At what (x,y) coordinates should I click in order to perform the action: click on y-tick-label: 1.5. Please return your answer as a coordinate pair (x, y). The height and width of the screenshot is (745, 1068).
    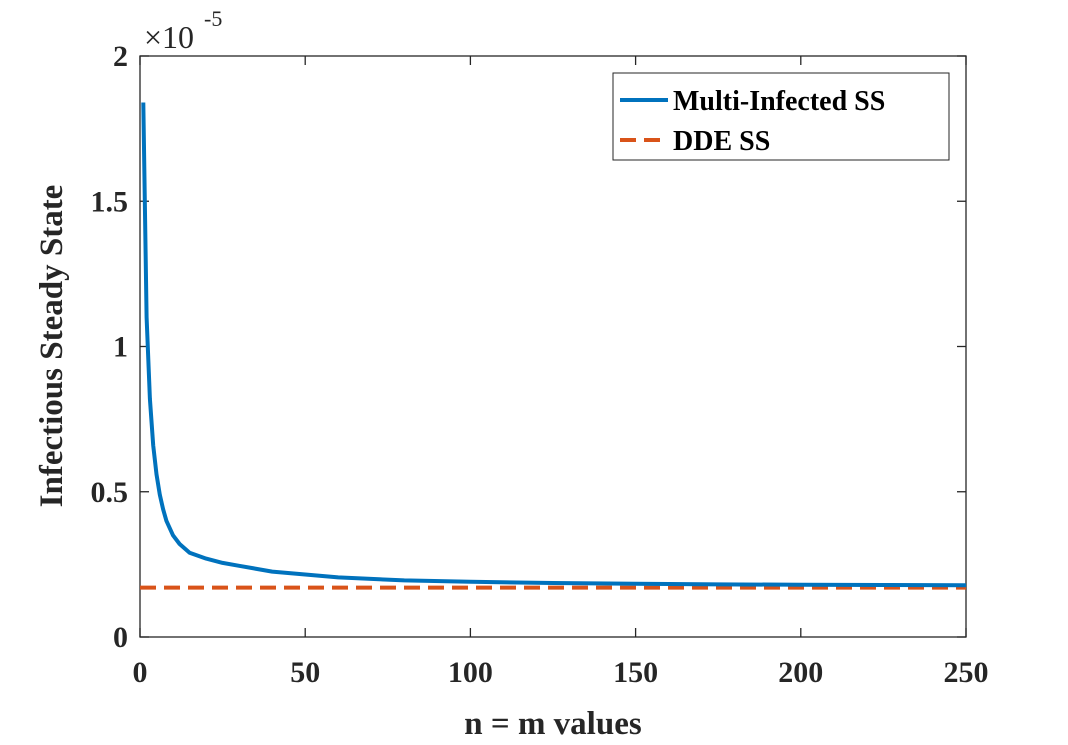
    Looking at the image, I should click on (110, 201).